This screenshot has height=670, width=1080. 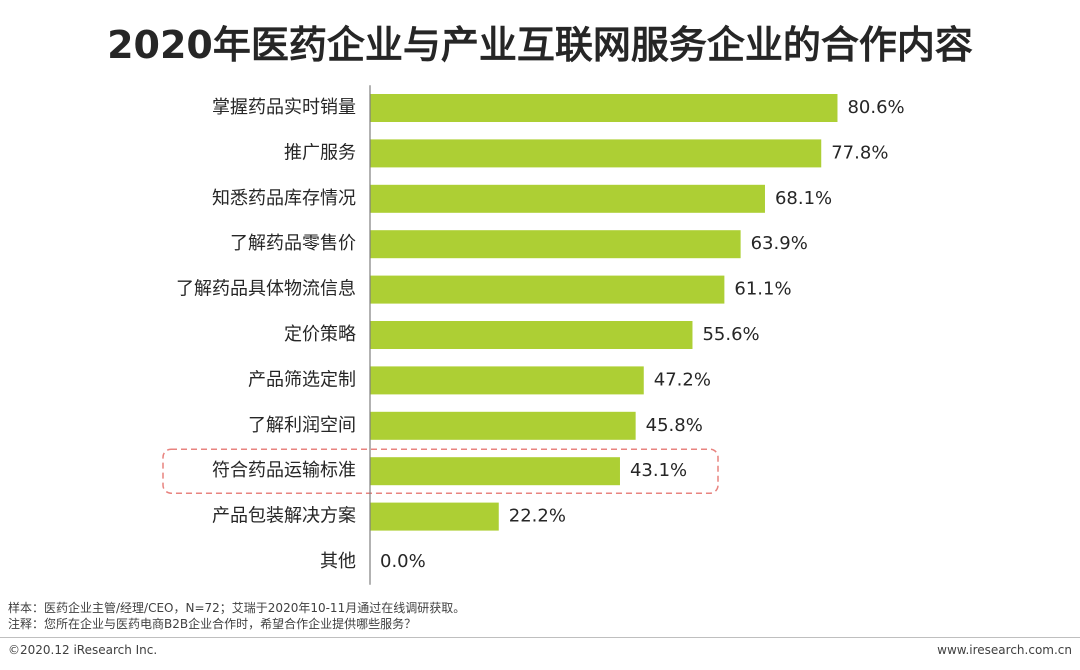 I want to click on category-label: 符合药品运输标准, so click(x=284, y=470).